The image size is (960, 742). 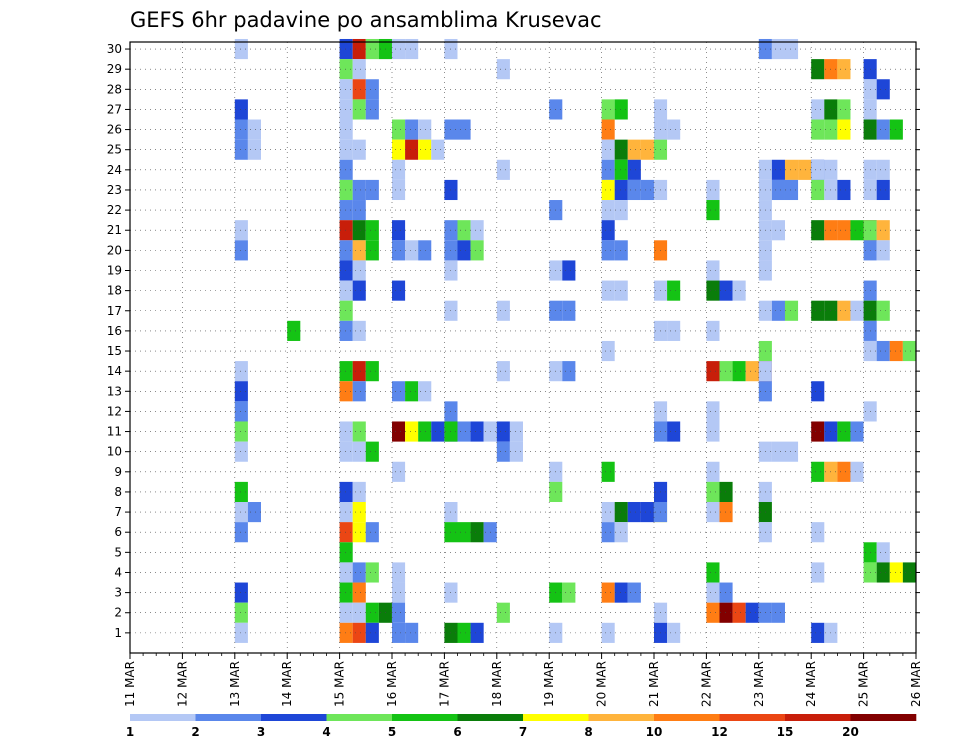 What do you see at coordinates (118, 572) in the screenshot?
I see `y-tick-label: 4` at bounding box center [118, 572].